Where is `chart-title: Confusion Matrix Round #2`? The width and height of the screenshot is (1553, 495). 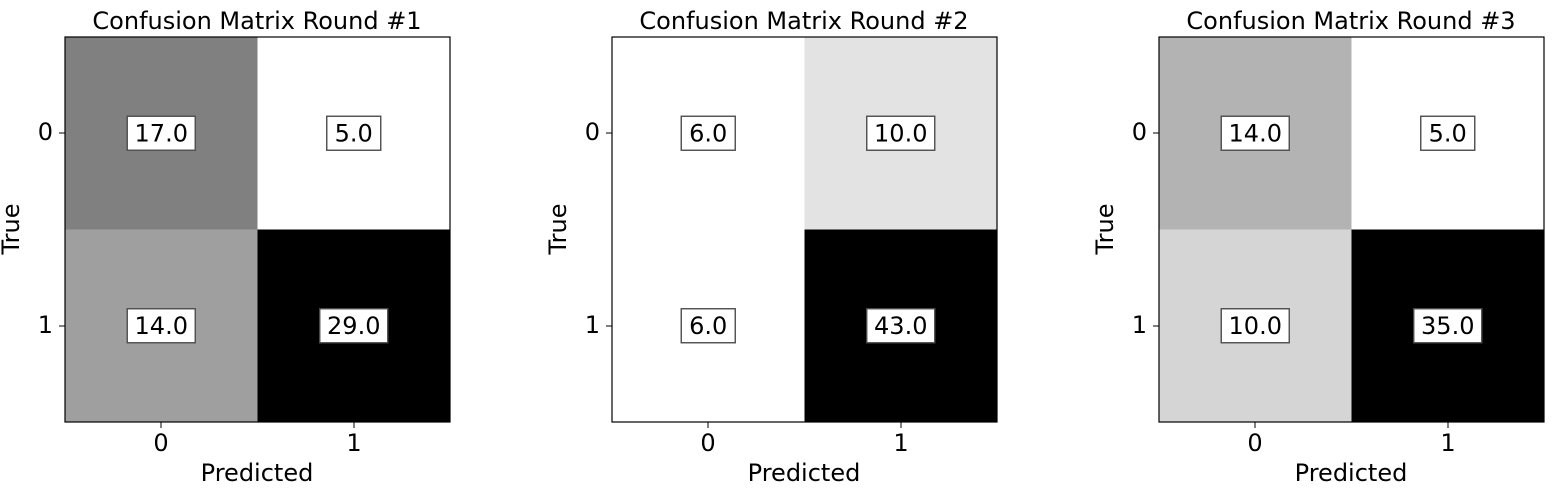
chart-title: Confusion Matrix Round #2 is located at coordinates (803, 21).